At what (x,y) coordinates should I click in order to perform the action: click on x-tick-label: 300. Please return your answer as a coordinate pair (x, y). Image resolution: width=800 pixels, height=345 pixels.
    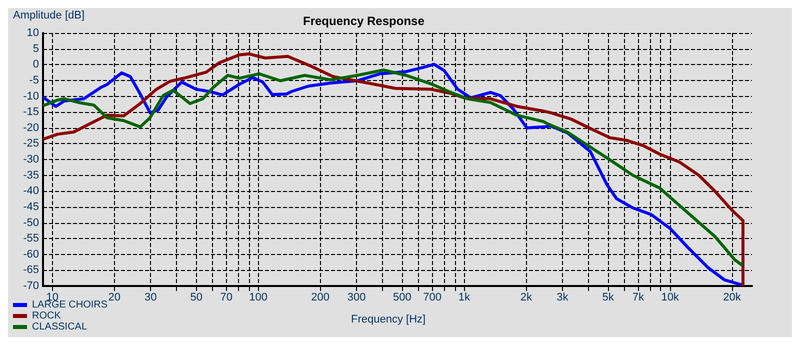
    Looking at the image, I should click on (356, 298).